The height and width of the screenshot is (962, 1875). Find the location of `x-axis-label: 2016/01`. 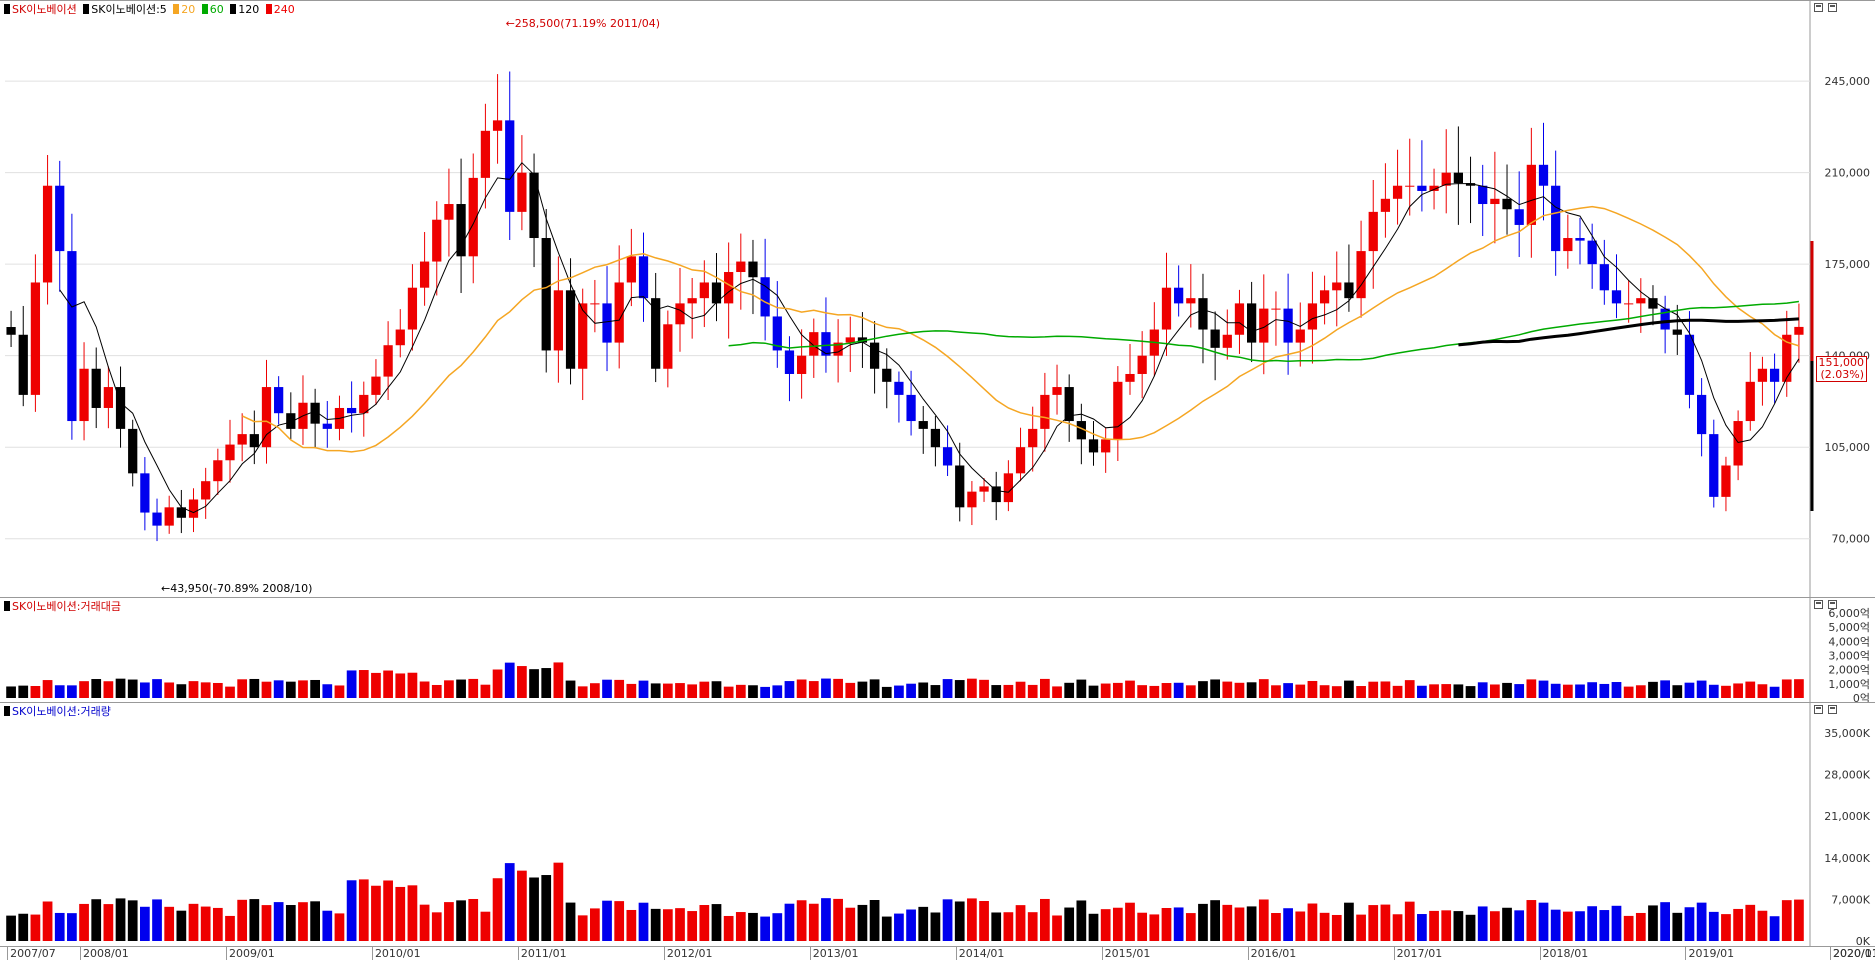

x-axis-label: 2016/01 is located at coordinates (1271, 953).